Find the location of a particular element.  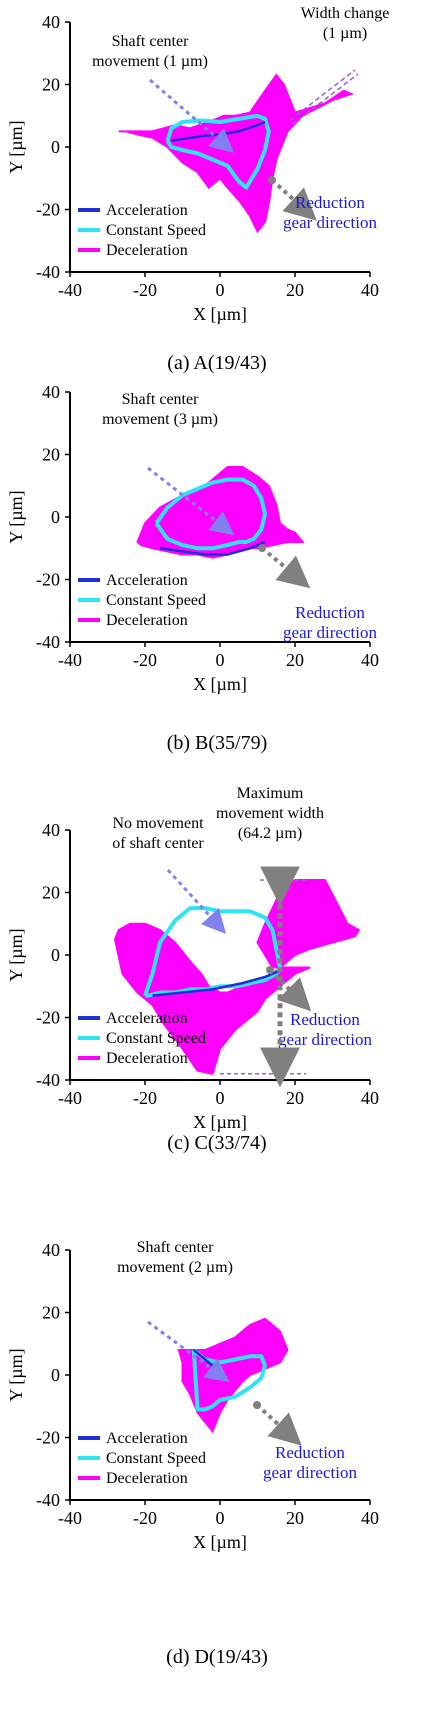

gear-direction-arrow is located at coordinates (285, 567).